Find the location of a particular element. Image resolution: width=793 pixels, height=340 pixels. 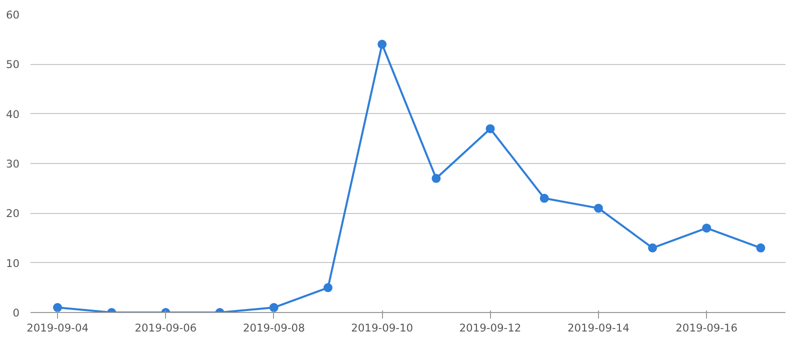

y-tick-label: 0 is located at coordinates (16, 313).